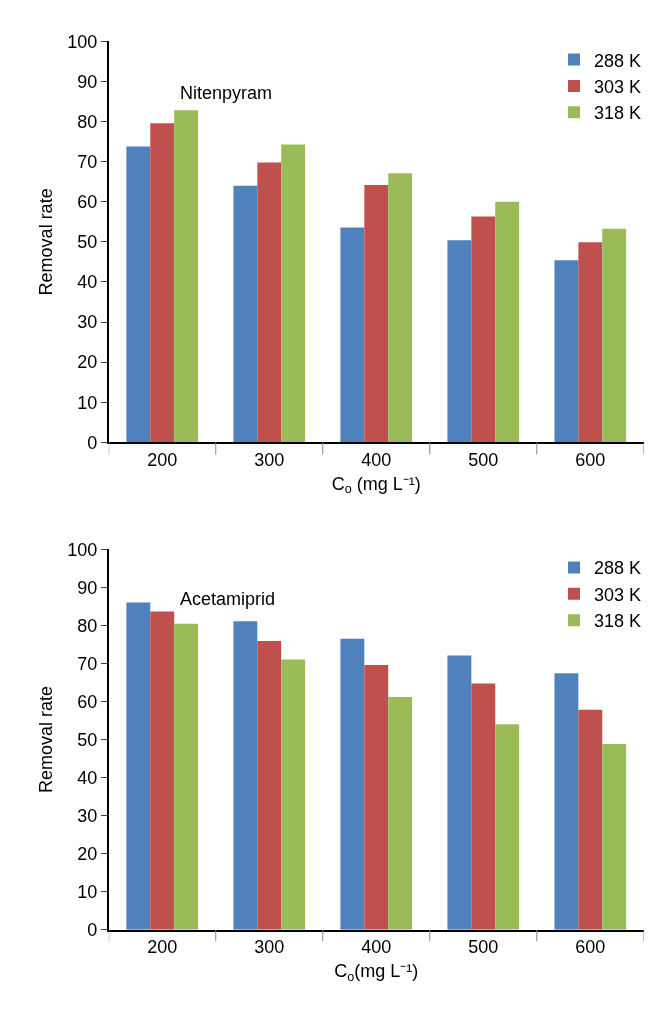 The height and width of the screenshot is (1011, 657). What do you see at coordinates (376, 972) in the screenshot?
I see `x-axis-title: C$_{o}$(mg L⁻¹)` at bounding box center [376, 972].